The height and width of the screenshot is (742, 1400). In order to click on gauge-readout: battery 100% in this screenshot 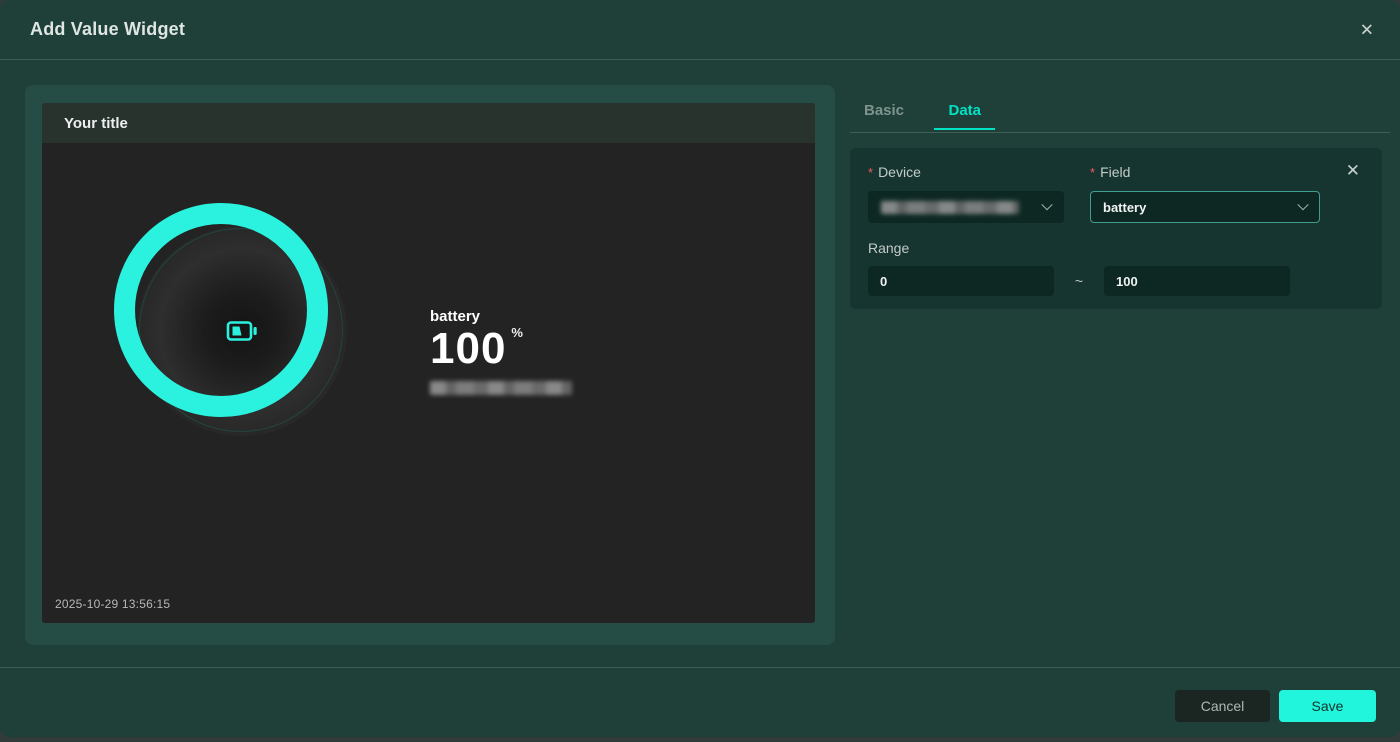, I will do `click(590, 340)`.